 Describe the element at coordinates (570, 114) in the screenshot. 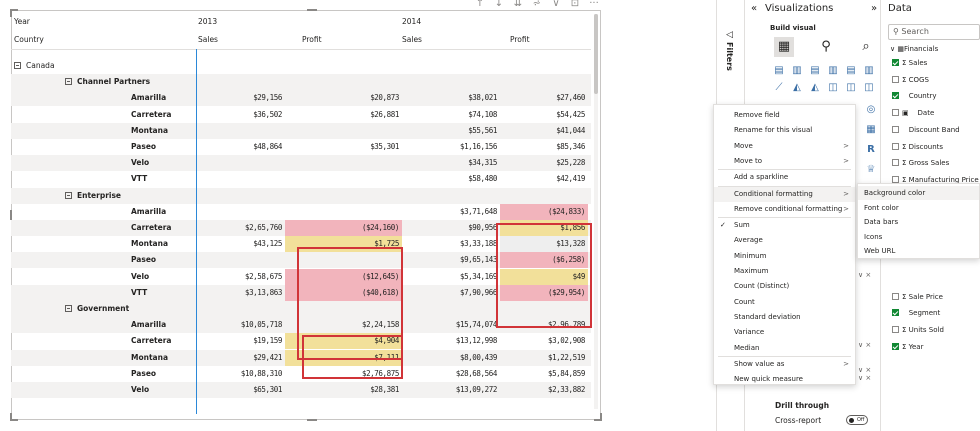

I see `profit-2014-cell: $54,425` at that location.